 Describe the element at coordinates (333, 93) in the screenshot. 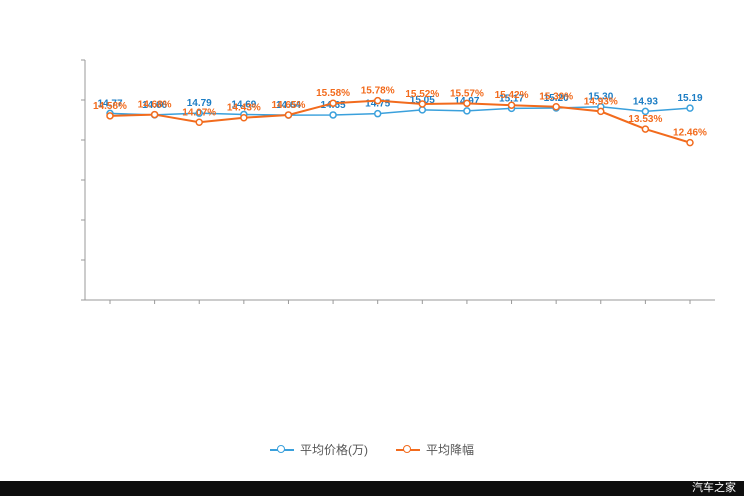

I see `series-1-data-label: 15.58%` at that location.